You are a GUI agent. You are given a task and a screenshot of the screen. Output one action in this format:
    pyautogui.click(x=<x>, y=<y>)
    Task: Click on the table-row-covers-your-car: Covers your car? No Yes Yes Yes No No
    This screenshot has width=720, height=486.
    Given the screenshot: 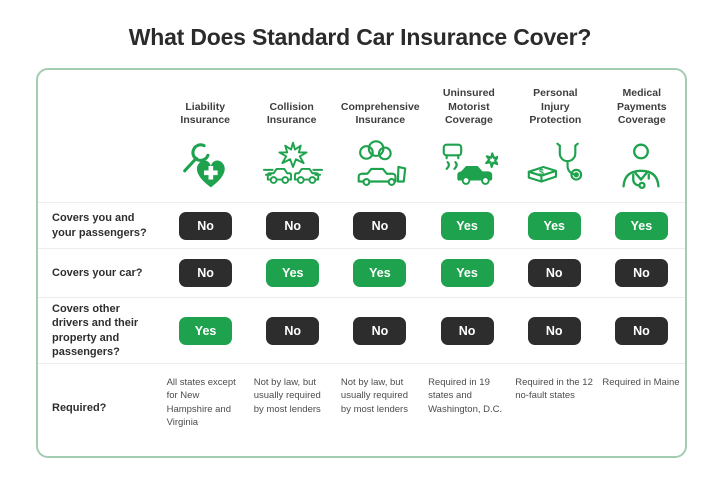 What is the action you would take?
    pyautogui.click(x=361, y=272)
    